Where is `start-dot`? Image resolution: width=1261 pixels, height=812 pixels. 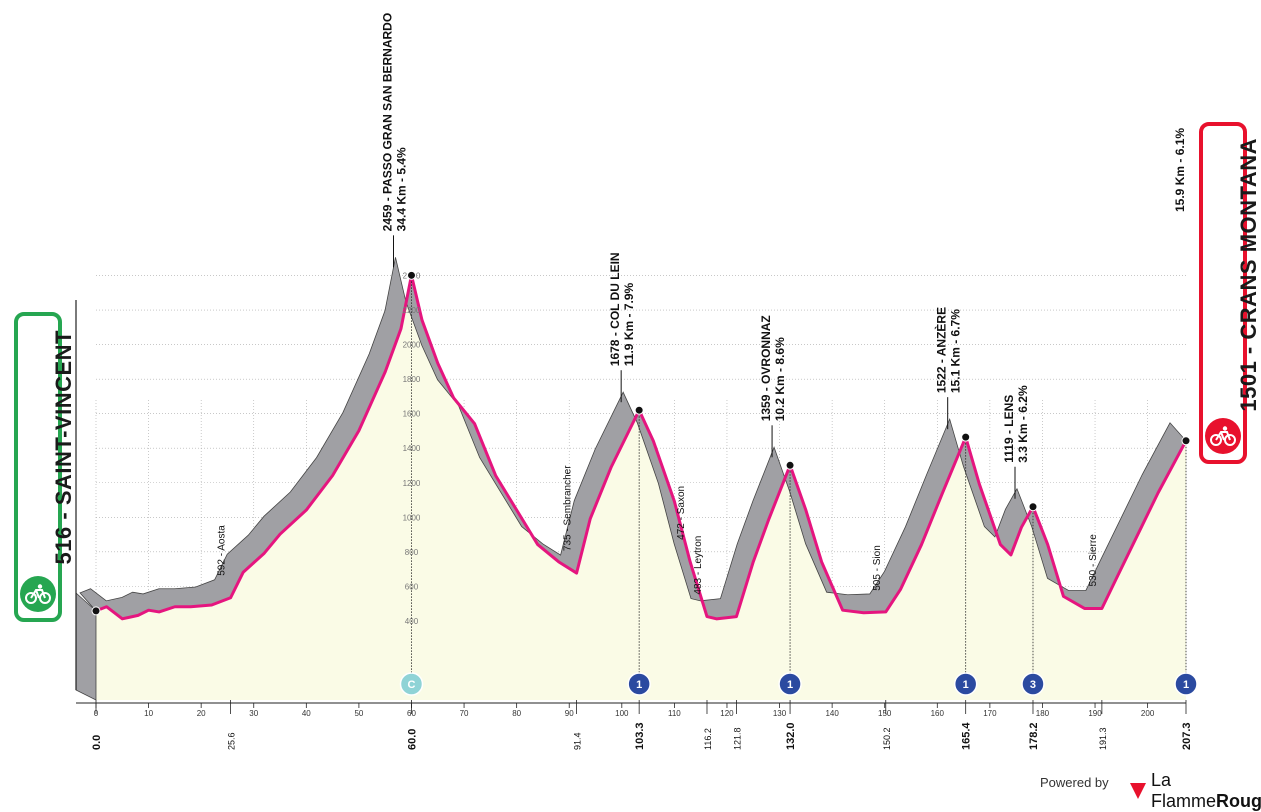
start-dot is located at coordinates (96, 611).